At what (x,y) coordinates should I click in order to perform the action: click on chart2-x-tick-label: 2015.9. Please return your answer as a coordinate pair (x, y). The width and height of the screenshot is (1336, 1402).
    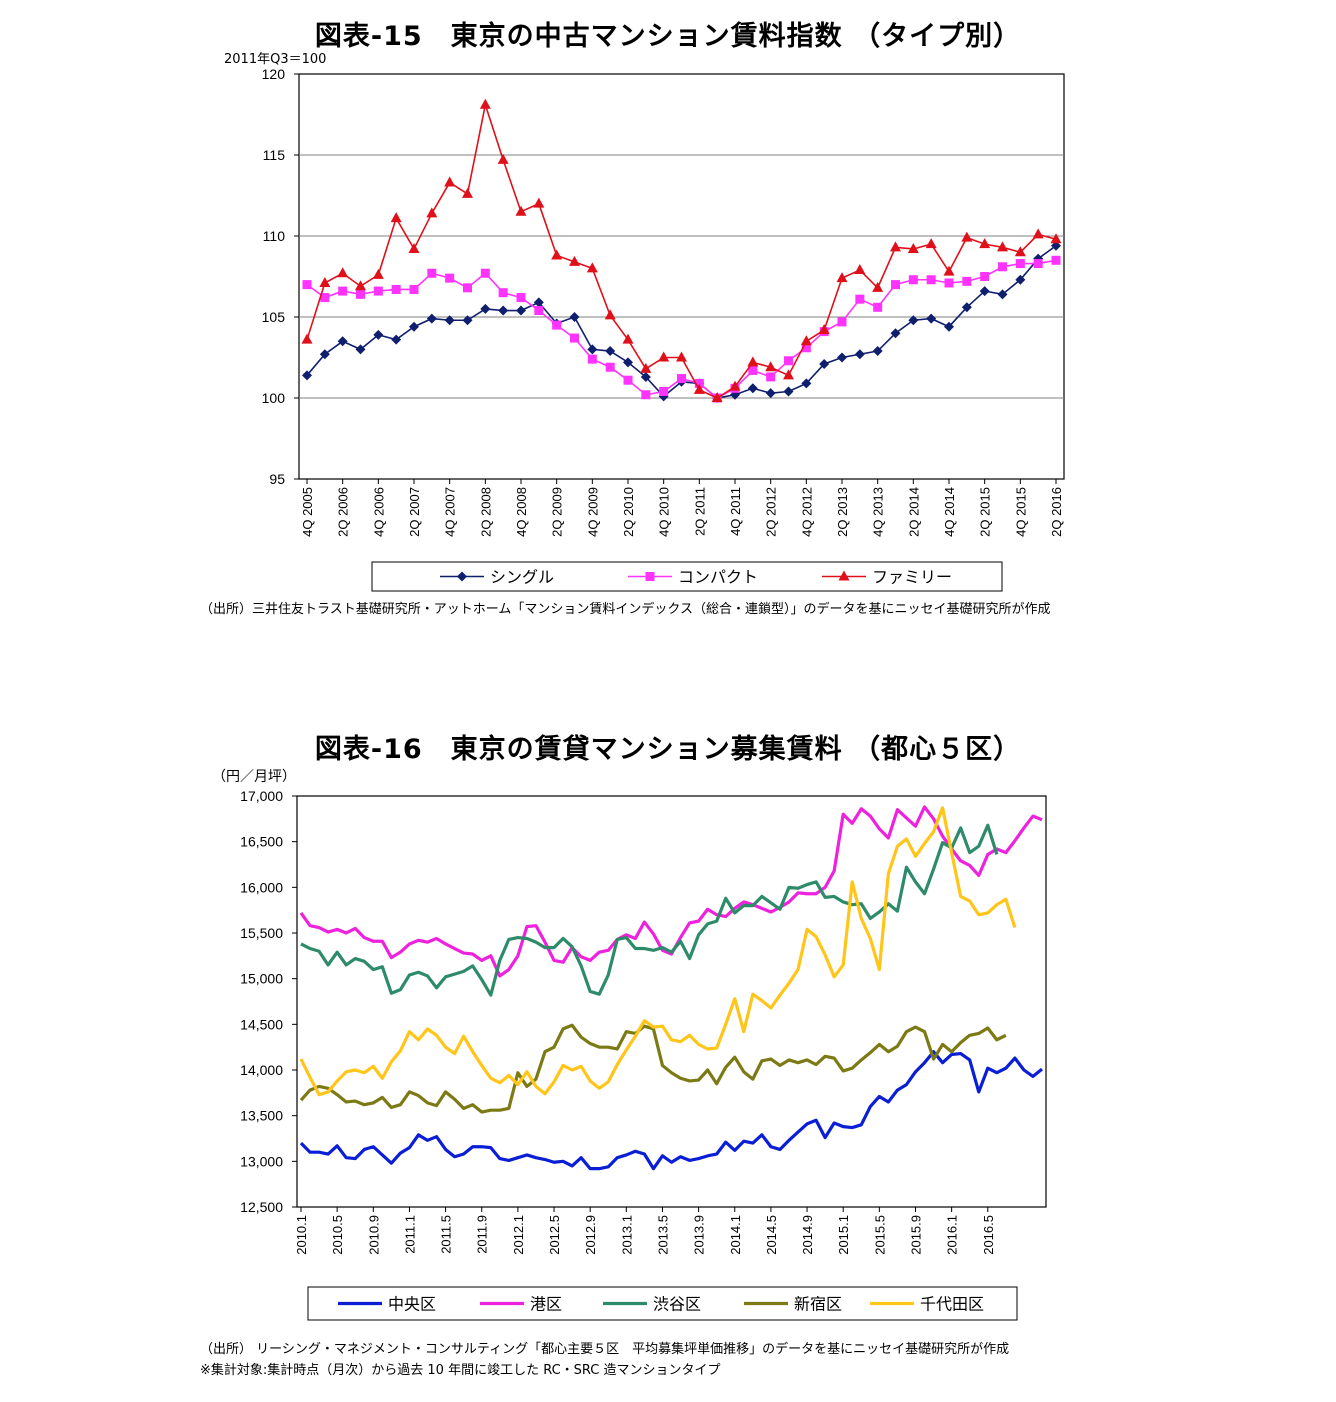
    Looking at the image, I should click on (915, 1235).